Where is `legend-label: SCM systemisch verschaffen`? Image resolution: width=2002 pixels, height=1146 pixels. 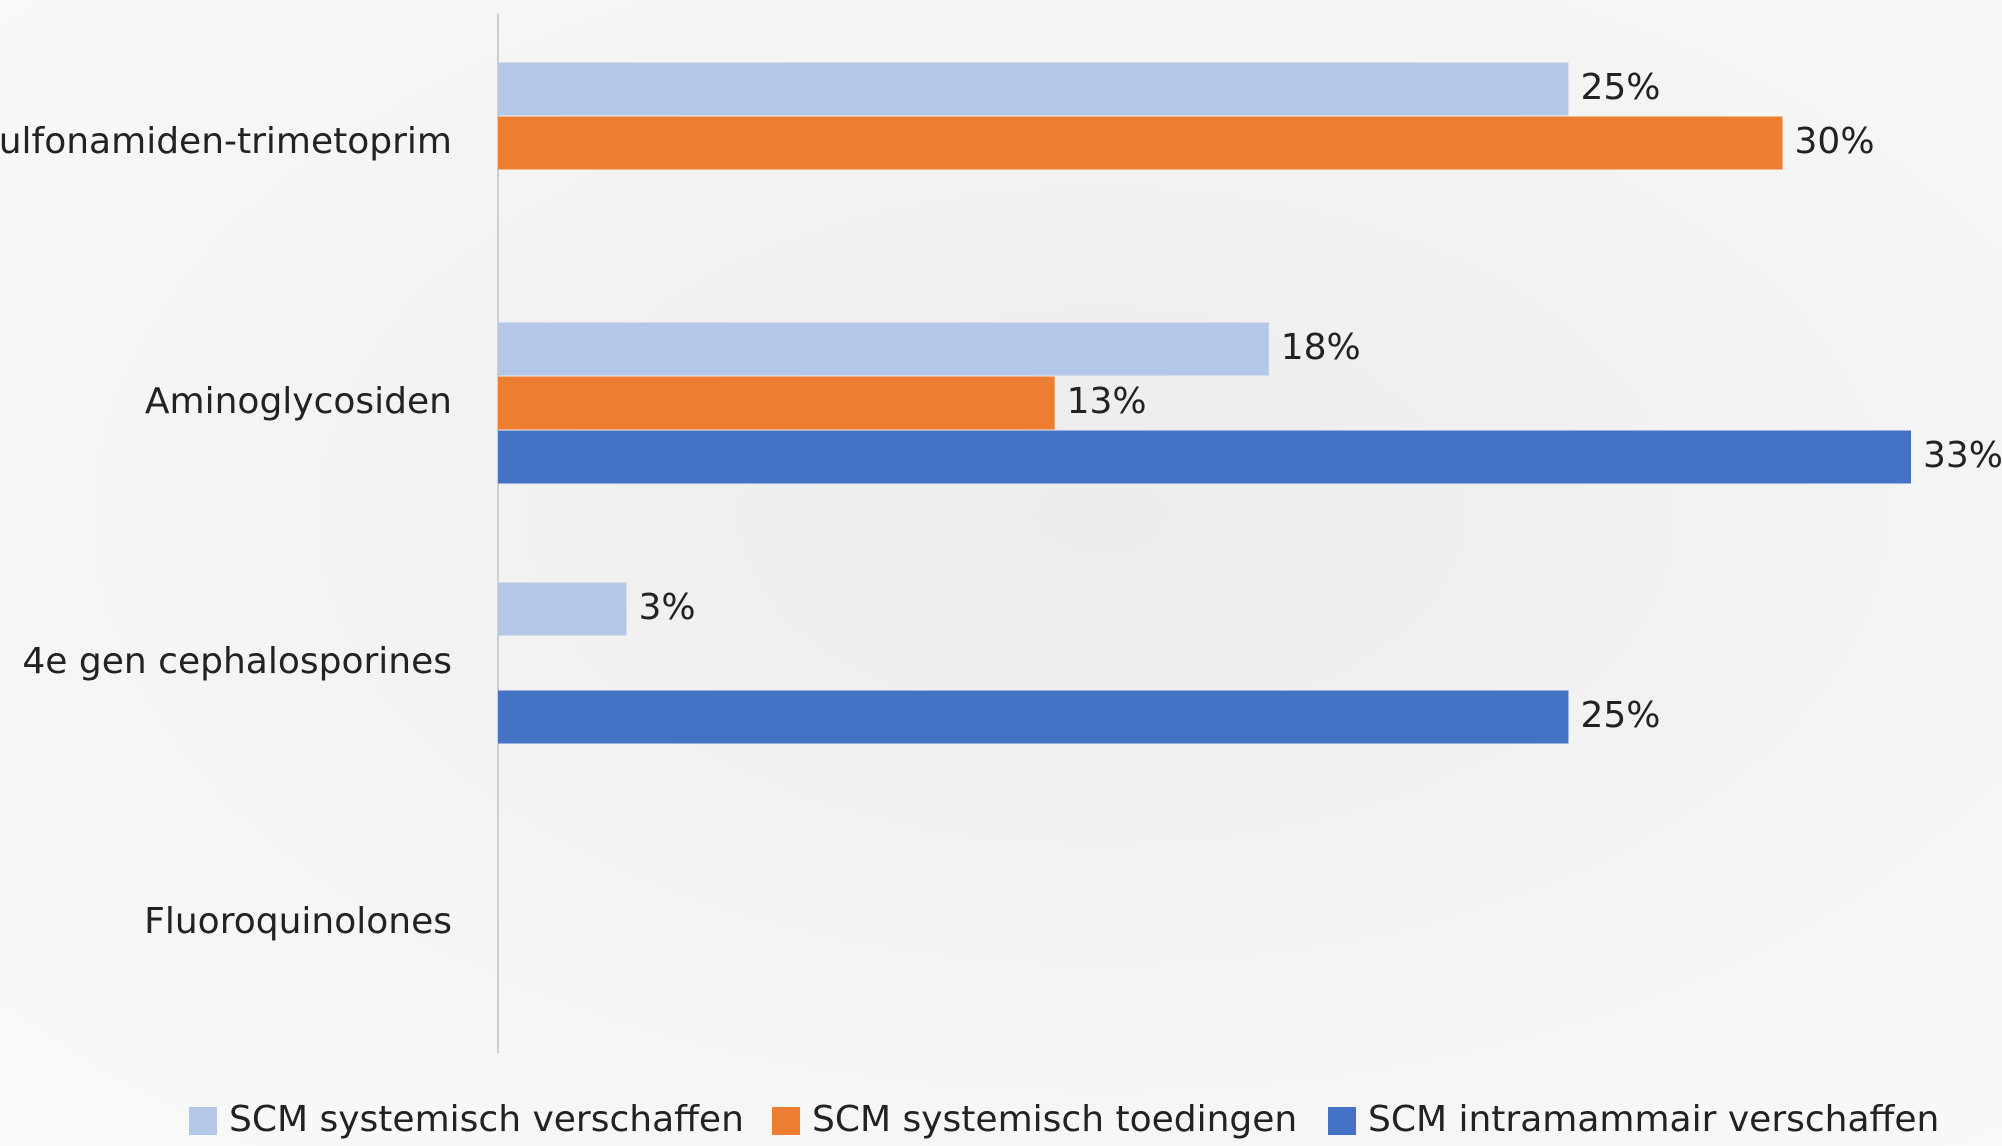
legend-label: SCM systemisch verschaffen is located at coordinates (486, 1119).